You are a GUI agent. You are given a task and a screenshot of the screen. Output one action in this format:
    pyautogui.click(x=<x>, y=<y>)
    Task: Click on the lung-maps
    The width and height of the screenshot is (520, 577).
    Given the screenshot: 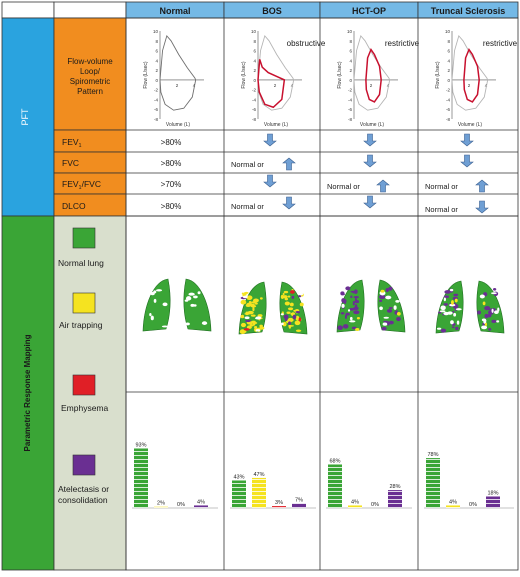 What is the action you would take?
    pyautogui.click(x=323, y=306)
    